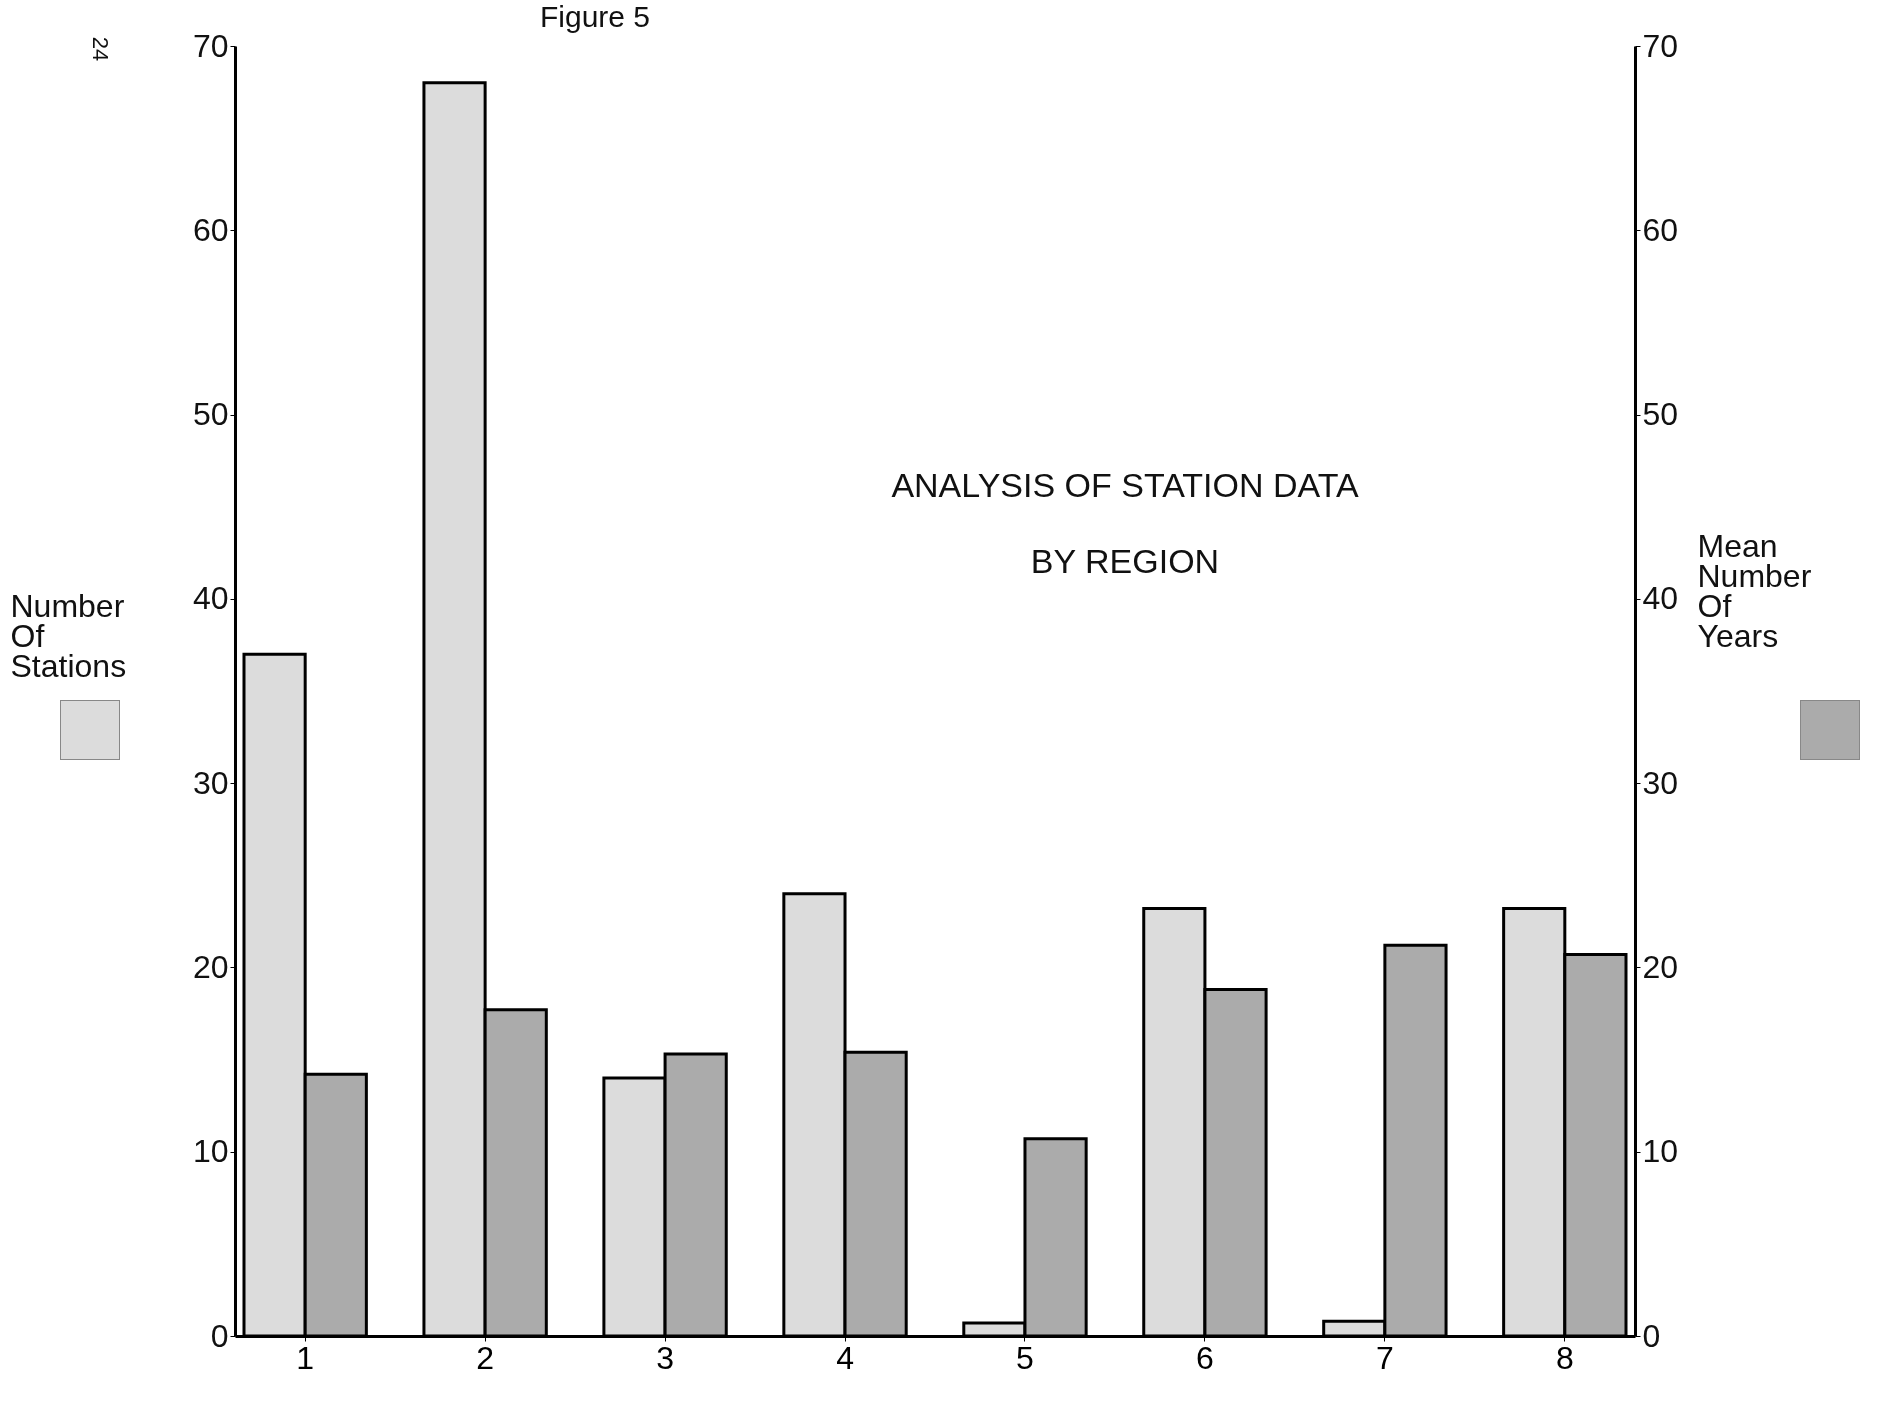  What do you see at coordinates (1660, 782) in the screenshot?
I see `y2-tick-label: 30` at bounding box center [1660, 782].